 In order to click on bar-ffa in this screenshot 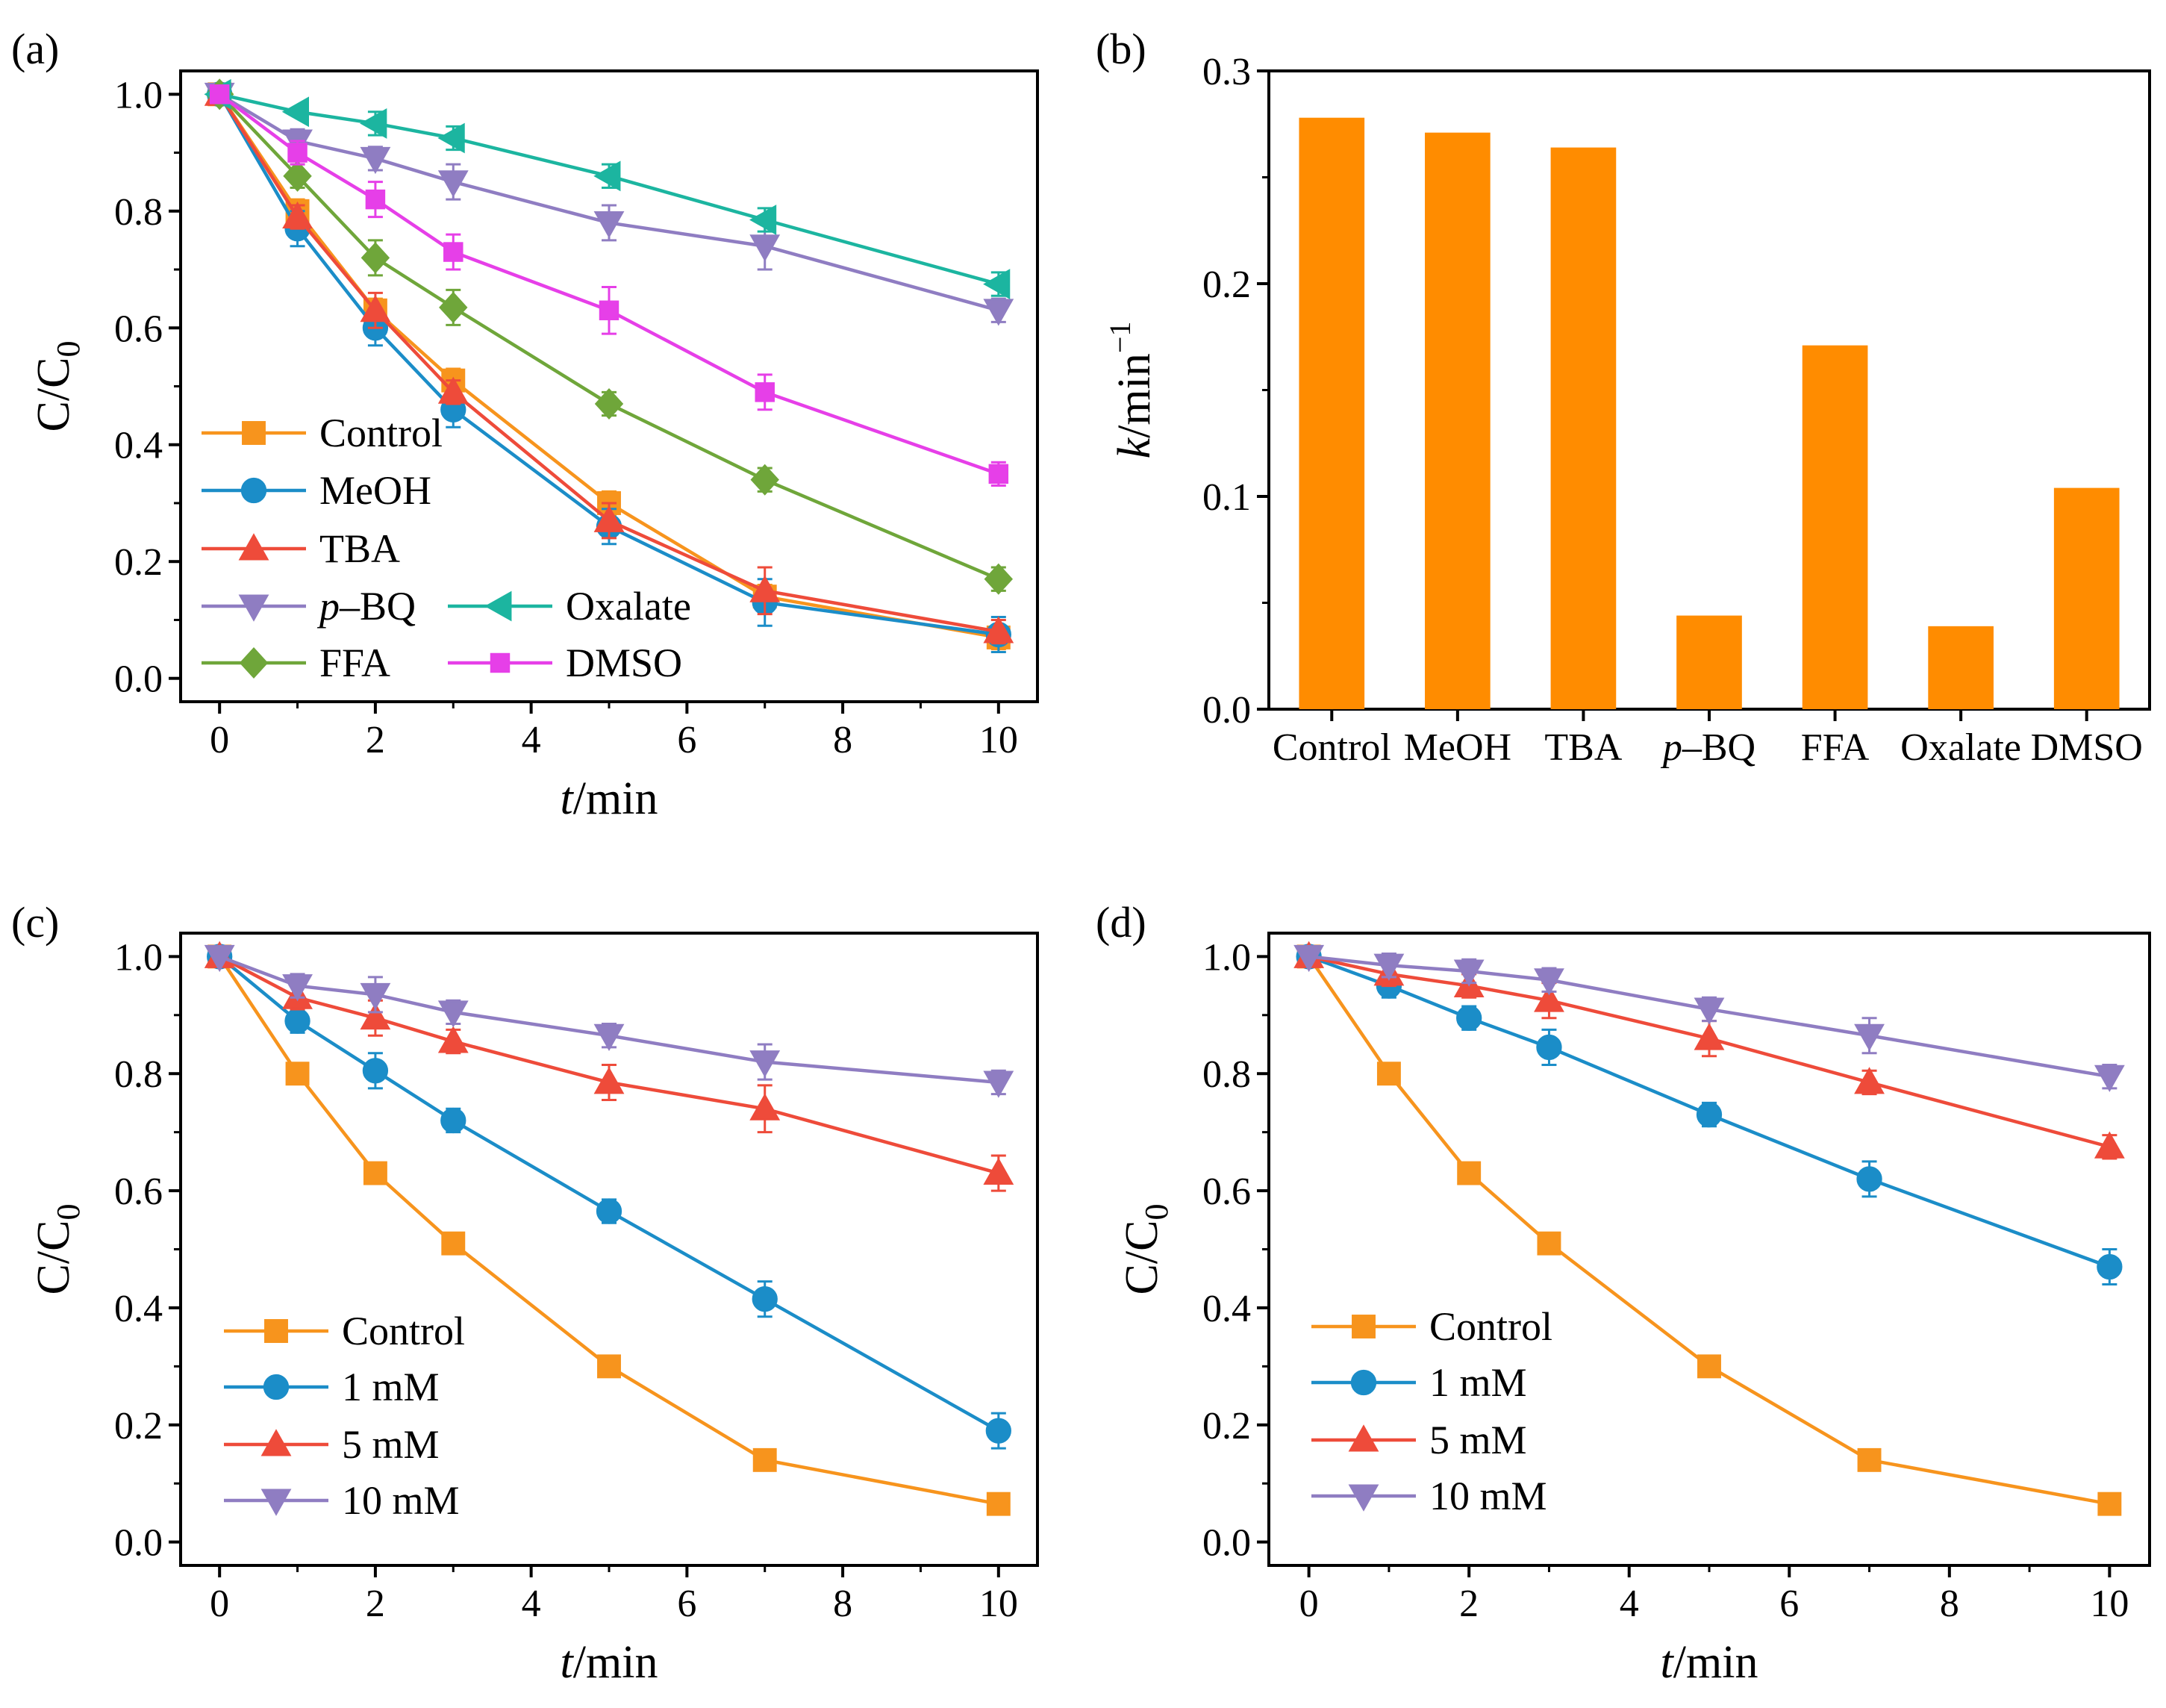, I will do `click(1835, 527)`.